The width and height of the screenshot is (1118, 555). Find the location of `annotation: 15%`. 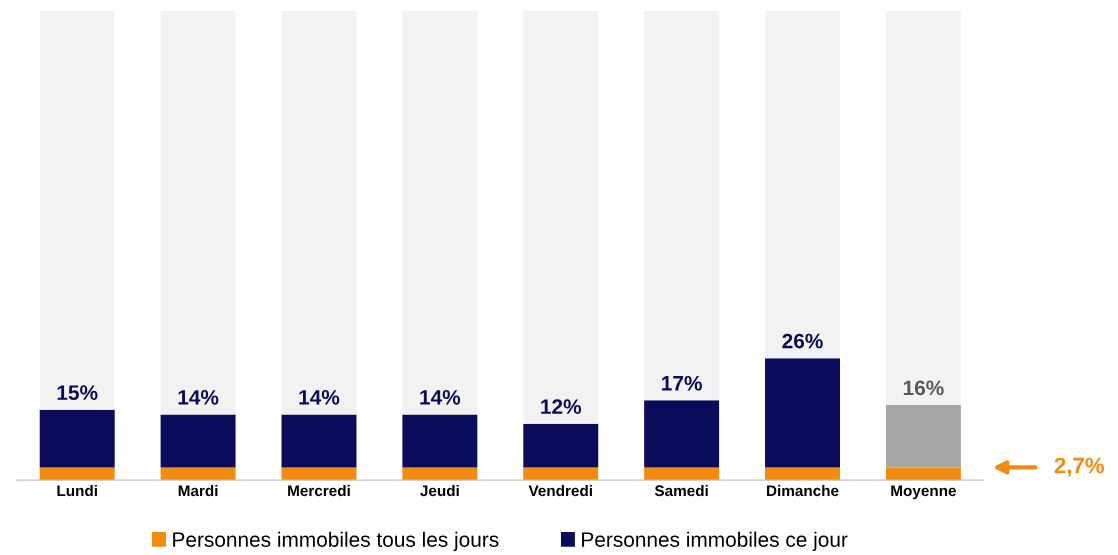

annotation: 15% is located at coordinates (77, 392).